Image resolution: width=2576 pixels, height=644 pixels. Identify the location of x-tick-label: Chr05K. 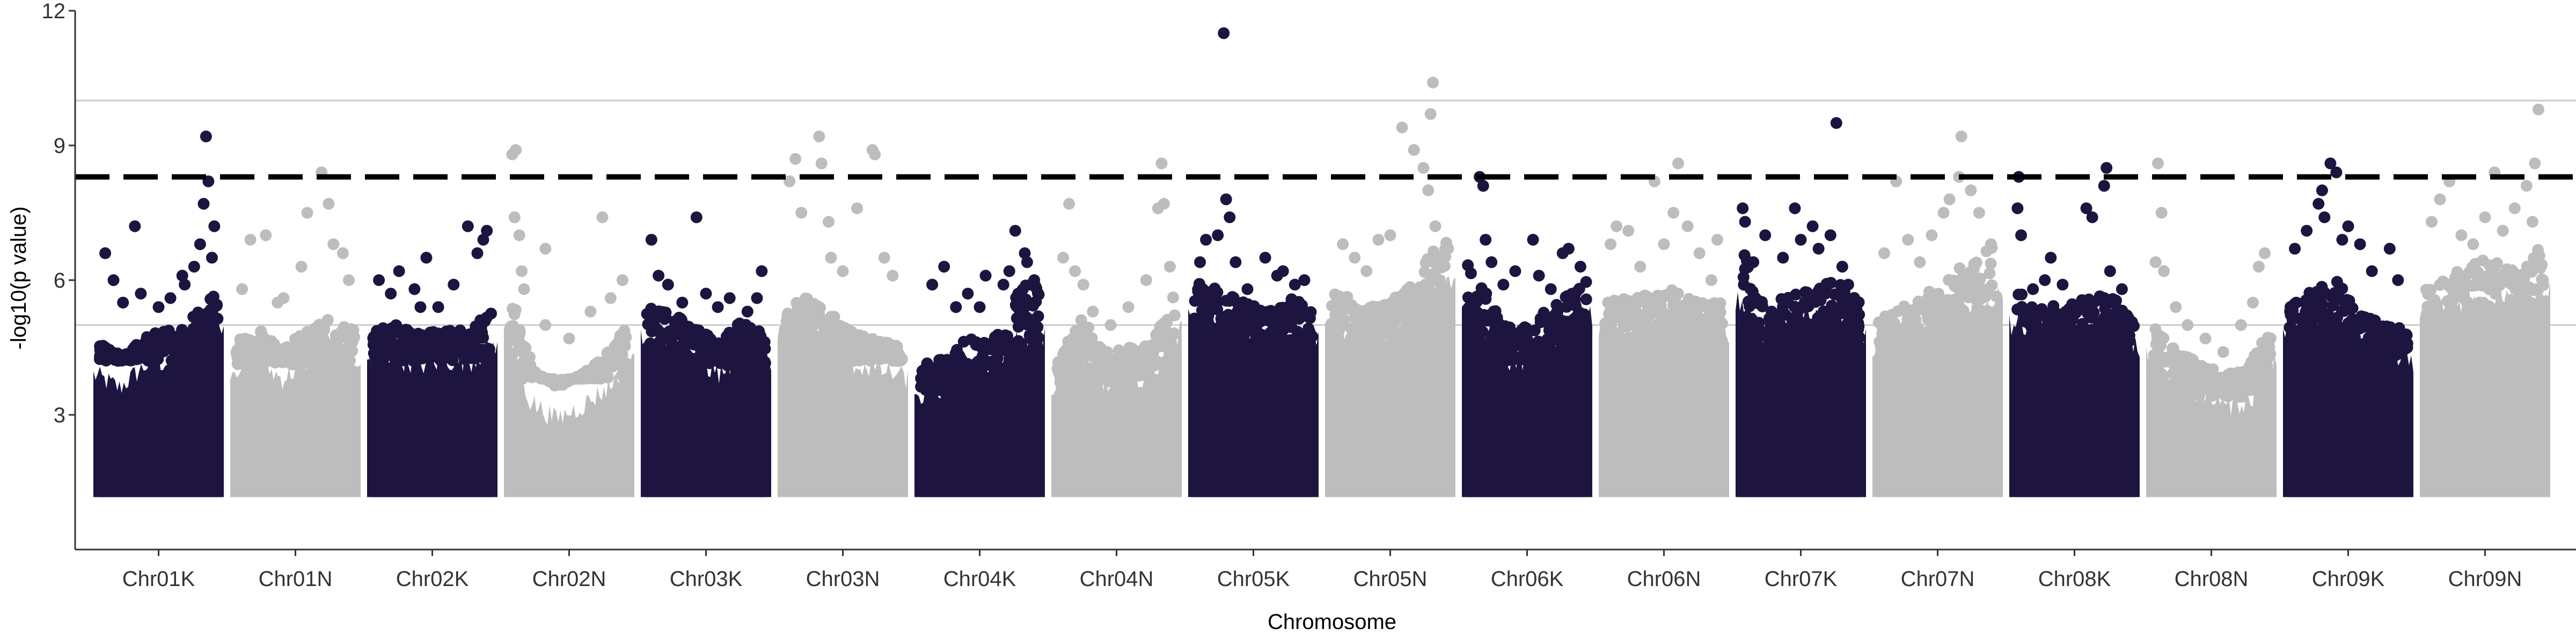
(1253, 579).